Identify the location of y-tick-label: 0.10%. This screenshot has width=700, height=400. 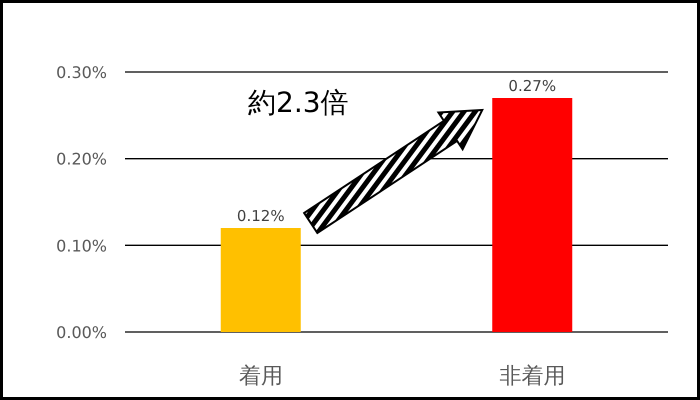
(81, 246).